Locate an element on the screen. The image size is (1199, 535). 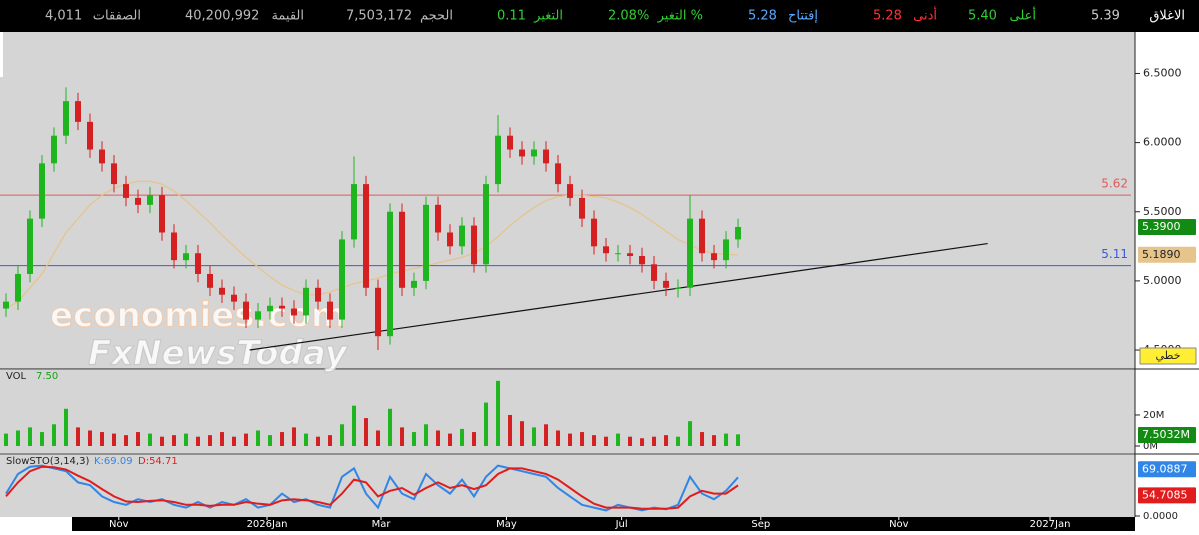
y-tick-label: 0M is located at coordinates (1150, 446).